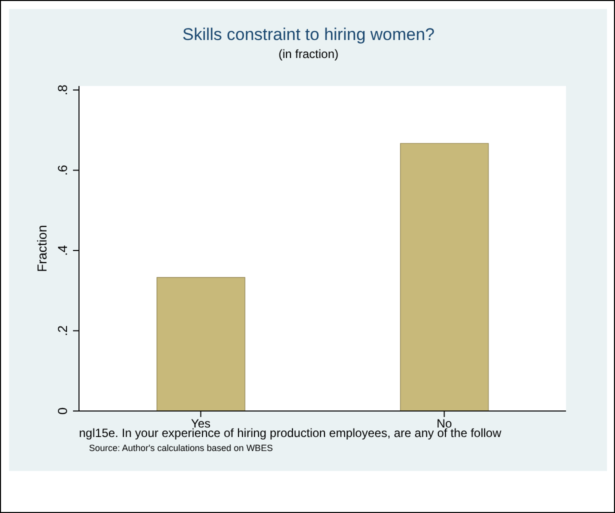 The width and height of the screenshot is (615, 513). Describe the element at coordinates (42, 248) in the screenshot. I see `y-axis-title: Fraction` at that location.